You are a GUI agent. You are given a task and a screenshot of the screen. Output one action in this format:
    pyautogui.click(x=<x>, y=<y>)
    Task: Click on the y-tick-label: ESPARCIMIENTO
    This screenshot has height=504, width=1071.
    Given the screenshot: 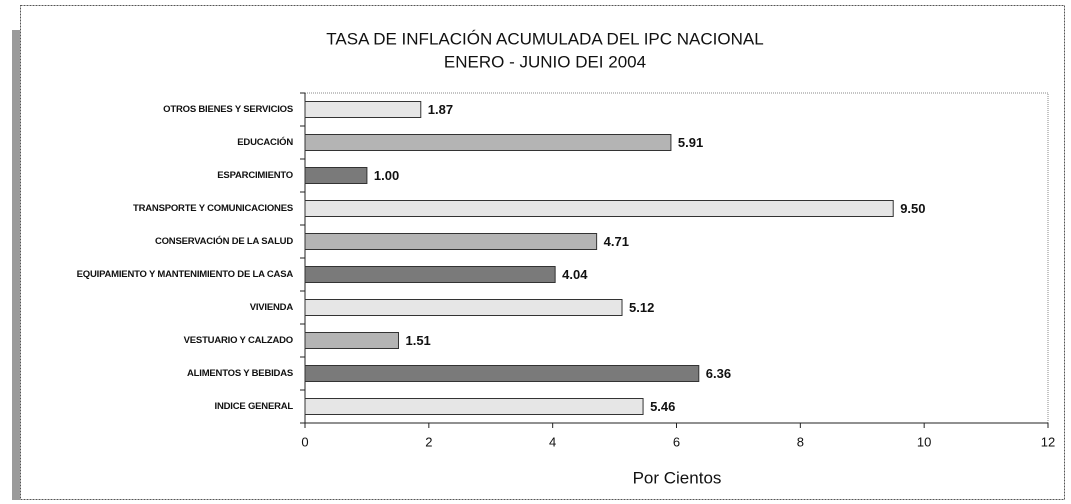 What is the action you would take?
    pyautogui.click(x=255, y=175)
    